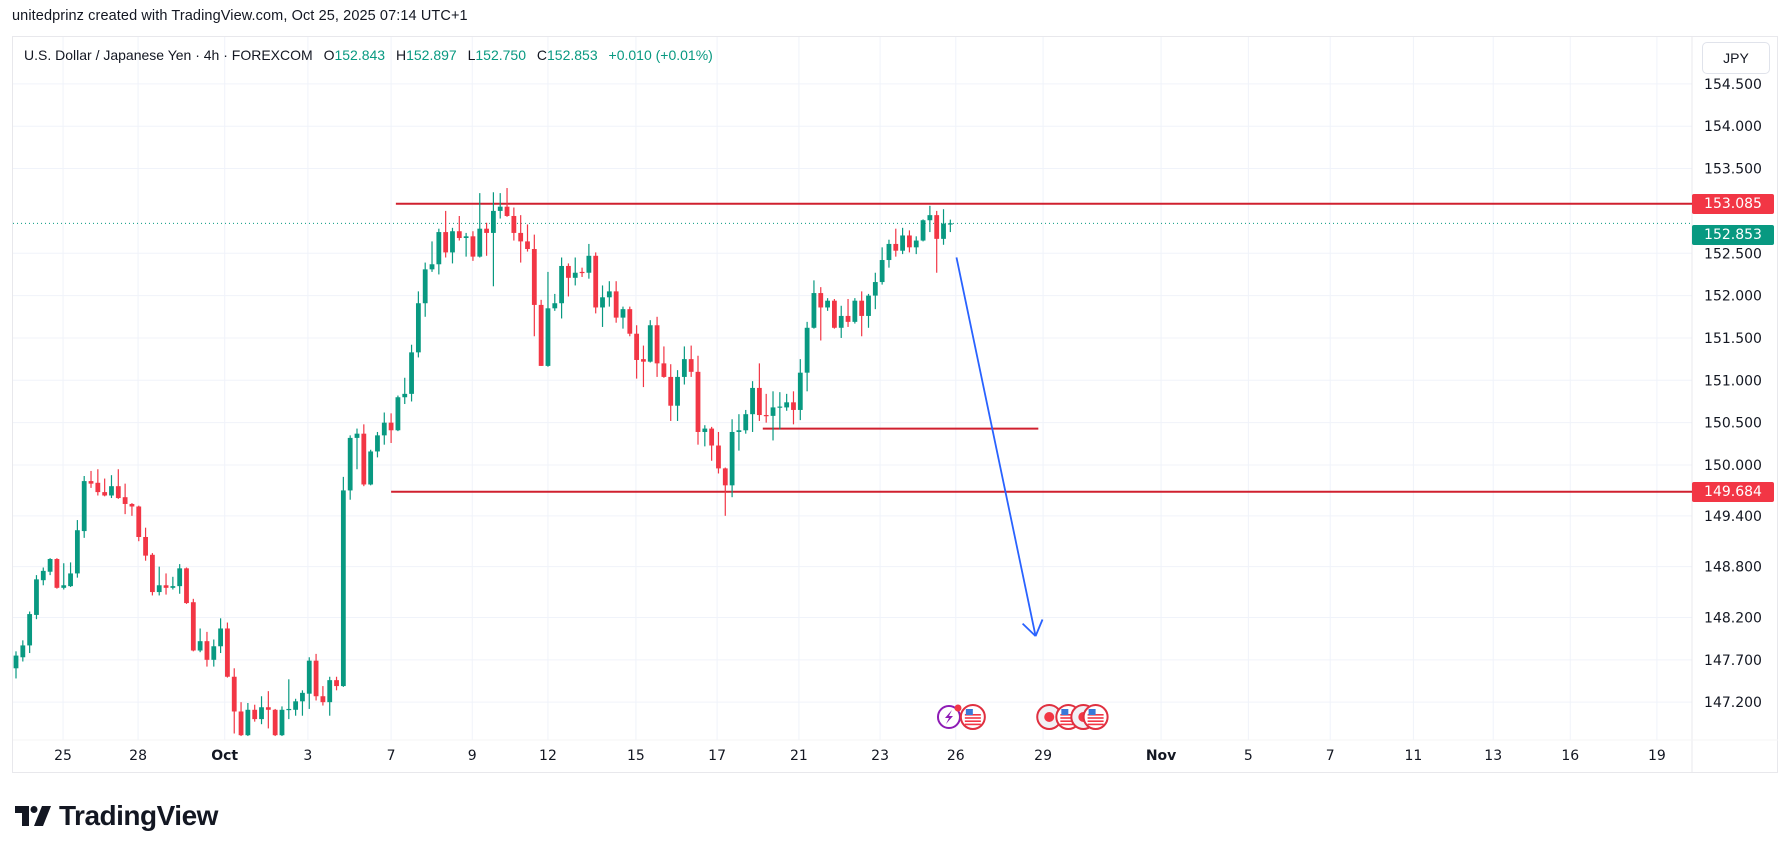  I want to click on time-tick-label: 17, so click(717, 756).